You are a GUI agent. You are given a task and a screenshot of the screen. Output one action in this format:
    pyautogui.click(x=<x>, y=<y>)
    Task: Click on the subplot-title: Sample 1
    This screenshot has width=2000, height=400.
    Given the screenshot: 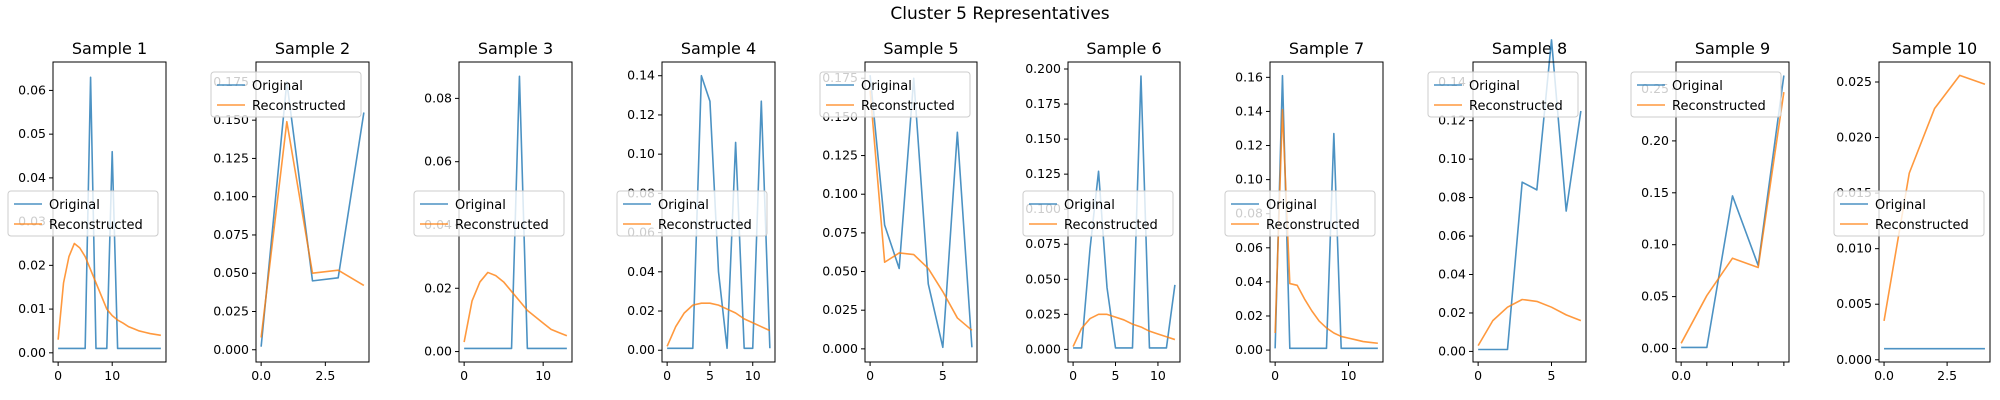 What is the action you would take?
    pyautogui.click(x=109, y=48)
    